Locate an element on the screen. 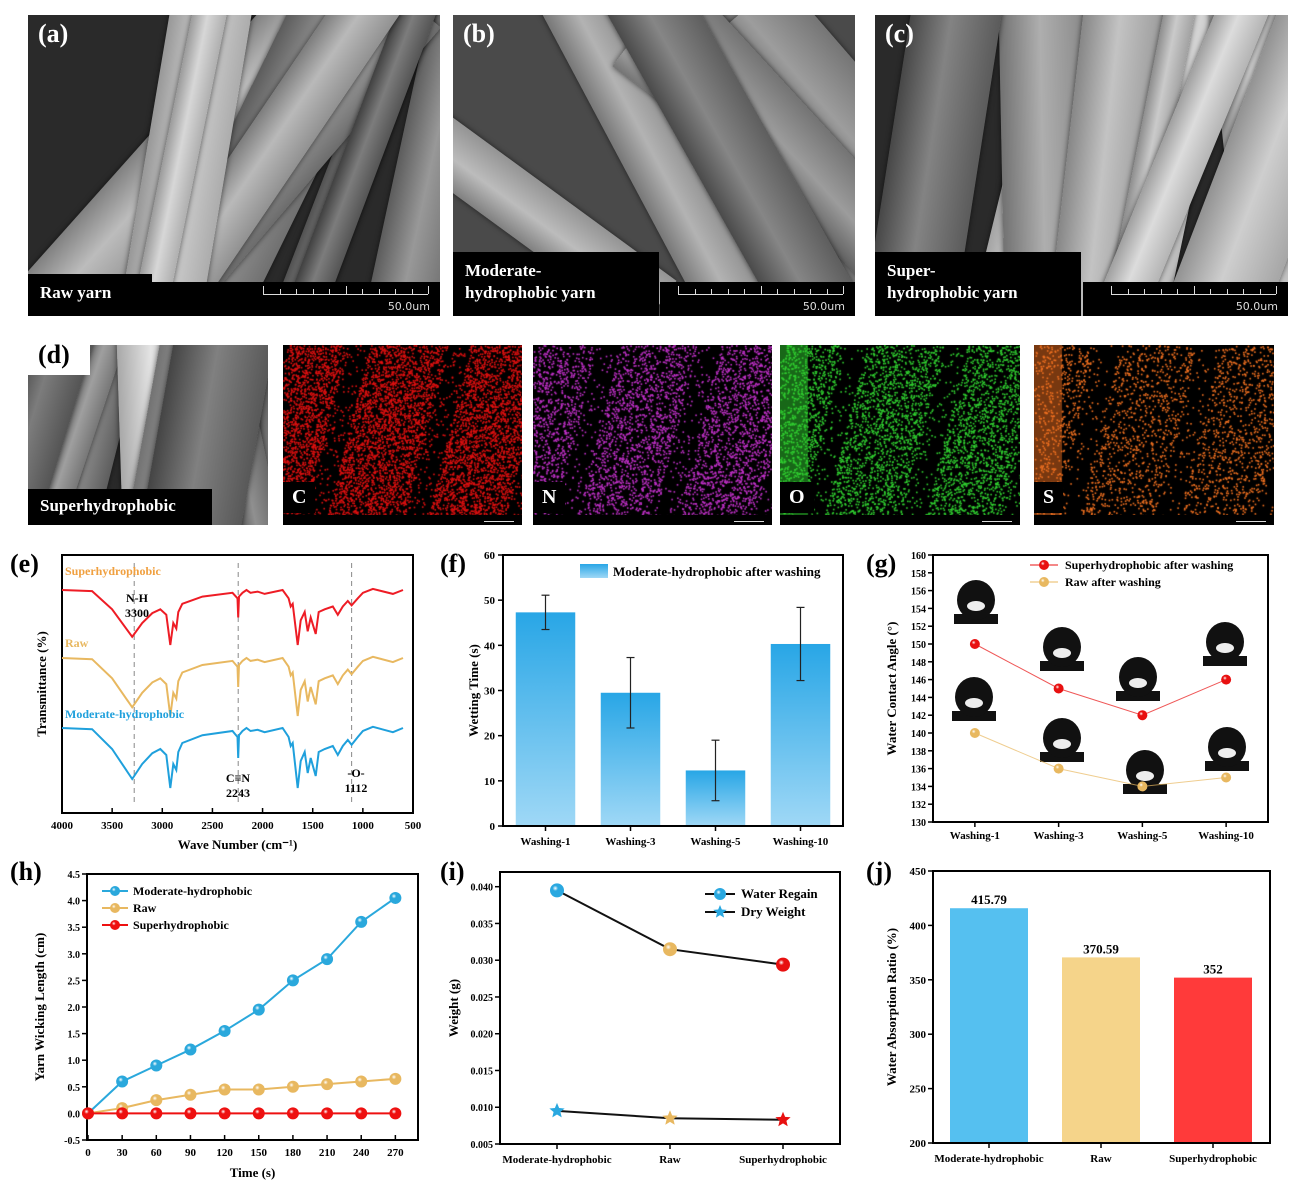 This screenshot has height=1197, width=1299. series-label: Moderate-hydrophobic is located at coordinates (125, 714).